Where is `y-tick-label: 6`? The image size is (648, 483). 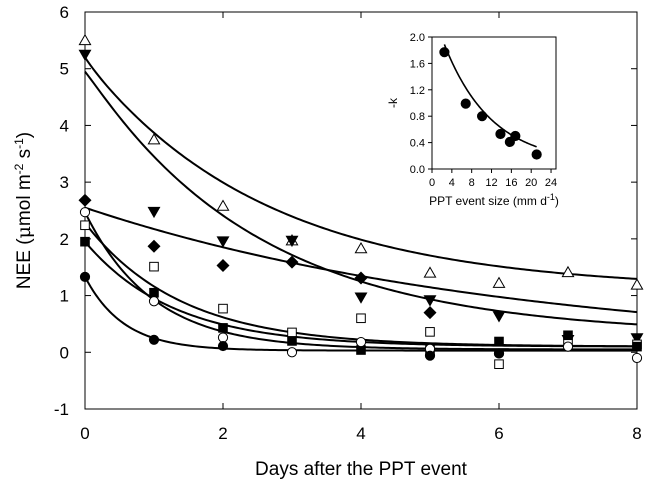 y-tick-label: 6 is located at coordinates (64, 12).